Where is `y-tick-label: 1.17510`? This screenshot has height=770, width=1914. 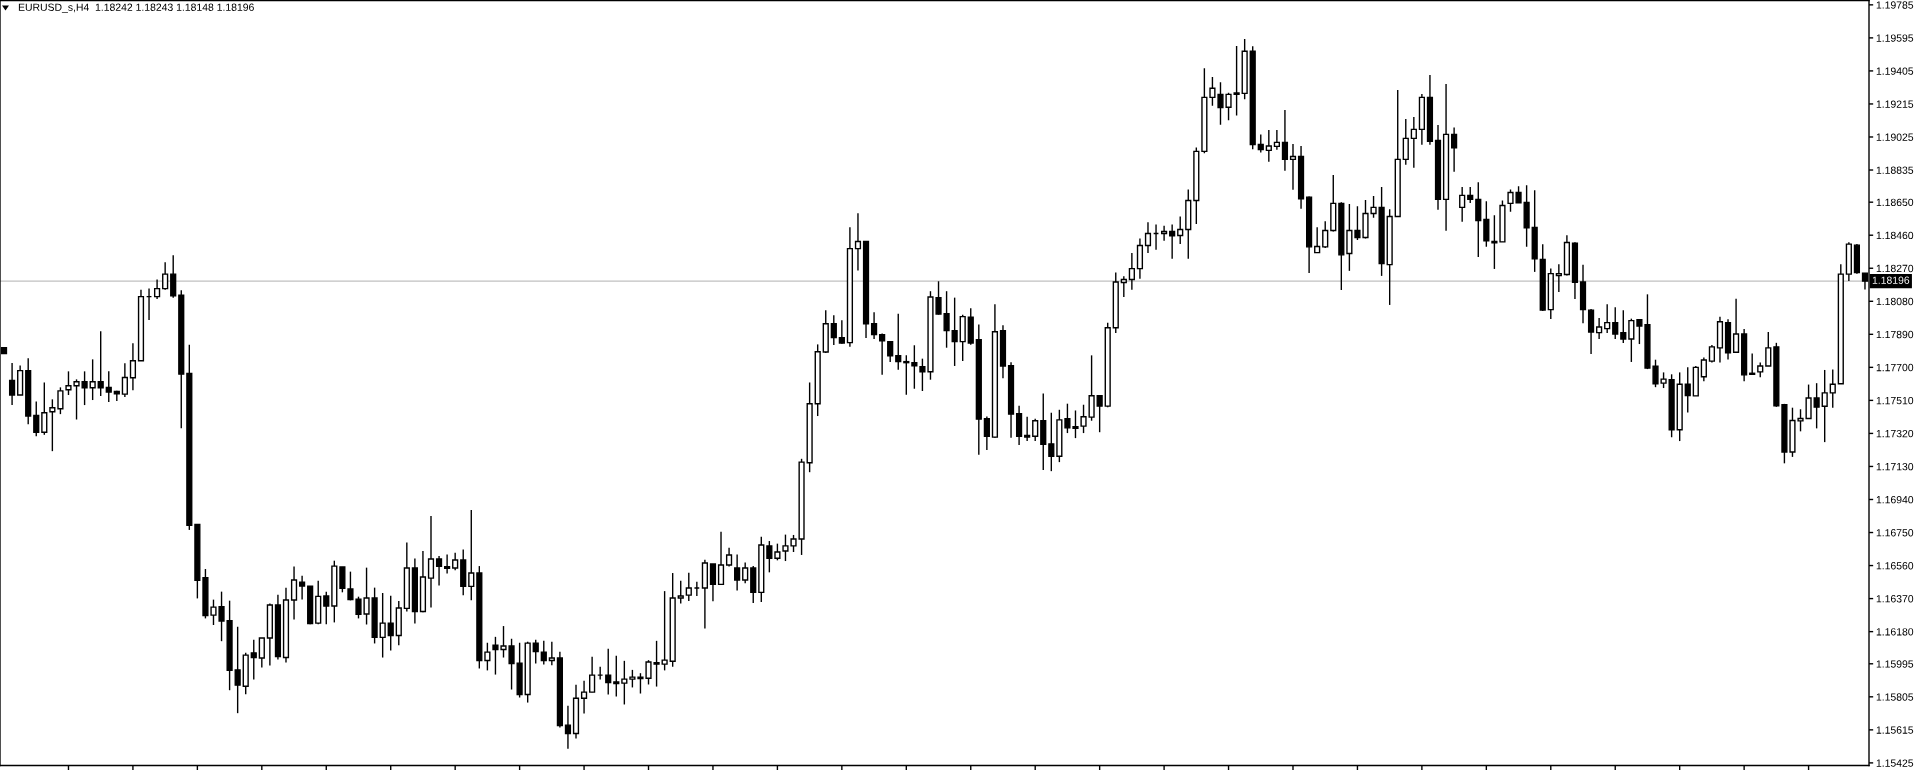
y-tick-label: 1.17510 is located at coordinates (1895, 400).